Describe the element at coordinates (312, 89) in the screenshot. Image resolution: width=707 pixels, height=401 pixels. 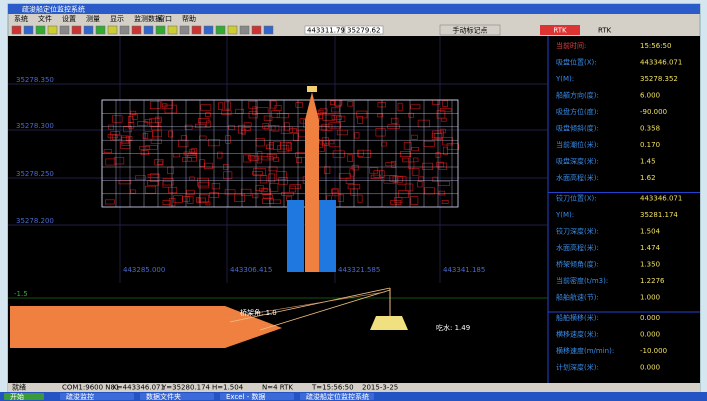
I see `cutter-head` at that location.